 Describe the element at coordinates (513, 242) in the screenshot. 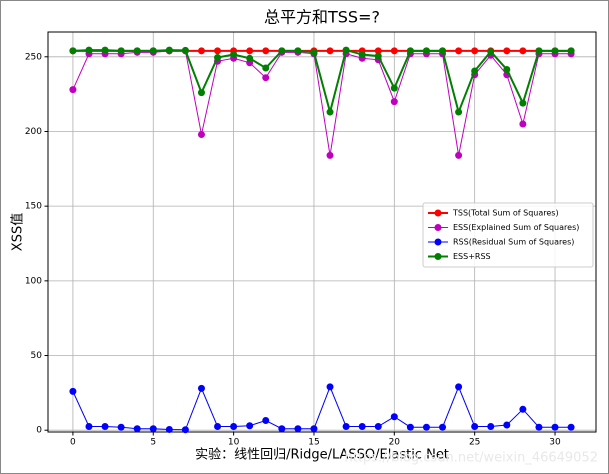

I see `legend-label: RSS(Residual Sum of Squares)` at that location.